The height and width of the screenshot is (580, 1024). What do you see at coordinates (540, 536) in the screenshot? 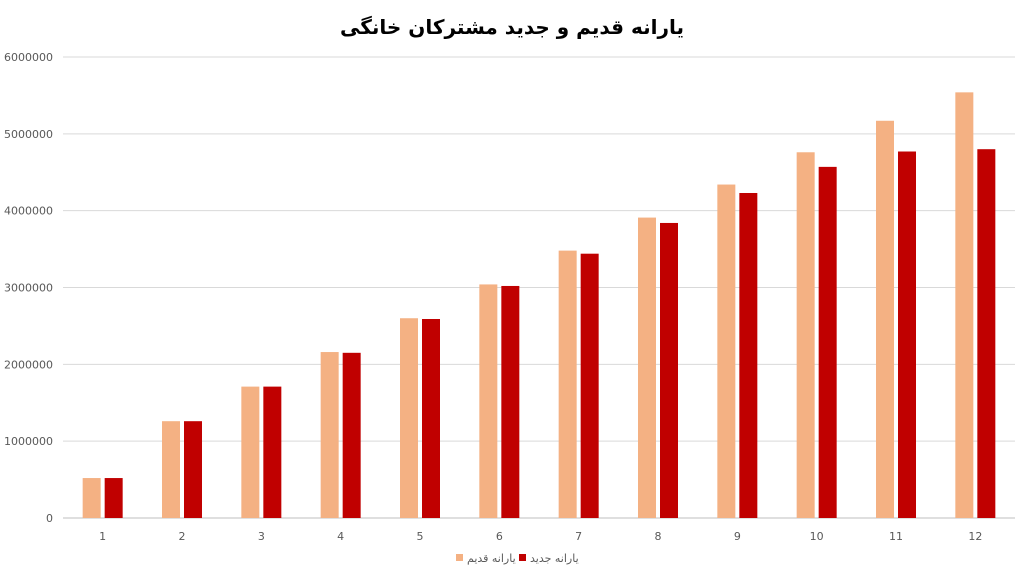
I see `x-axis-ticks: 1 2 3 4 5 6 7 8 9 10 11 12` at bounding box center [540, 536].